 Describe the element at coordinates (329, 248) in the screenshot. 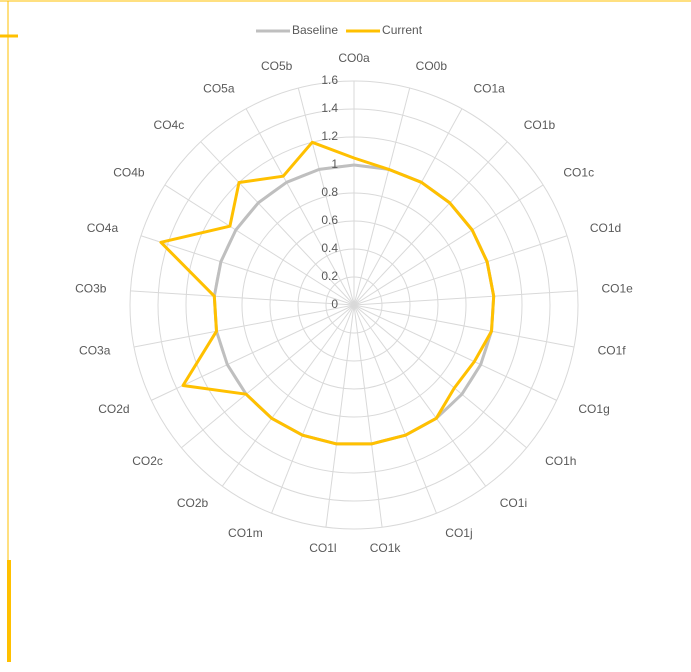

I see `r-tick-label: 0.4` at that location.